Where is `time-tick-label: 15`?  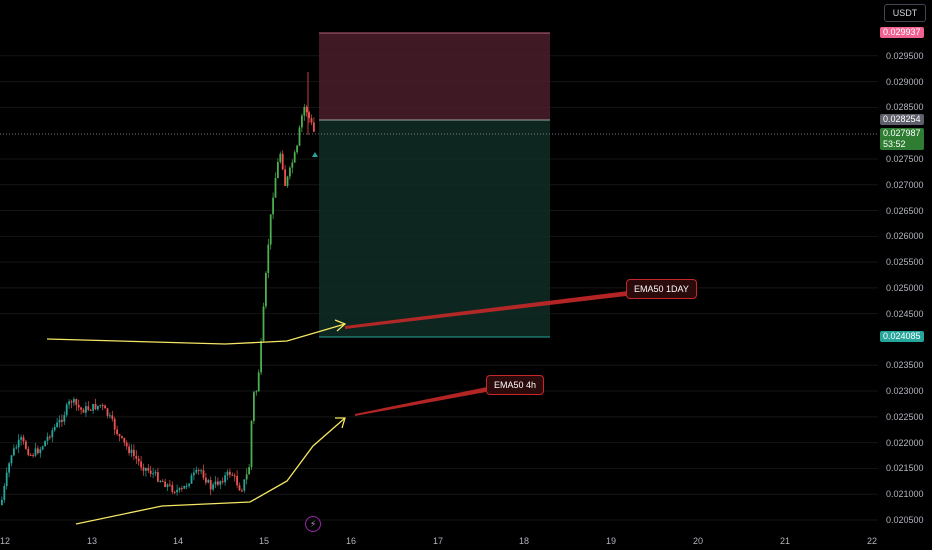 time-tick-label: 15 is located at coordinates (264, 541).